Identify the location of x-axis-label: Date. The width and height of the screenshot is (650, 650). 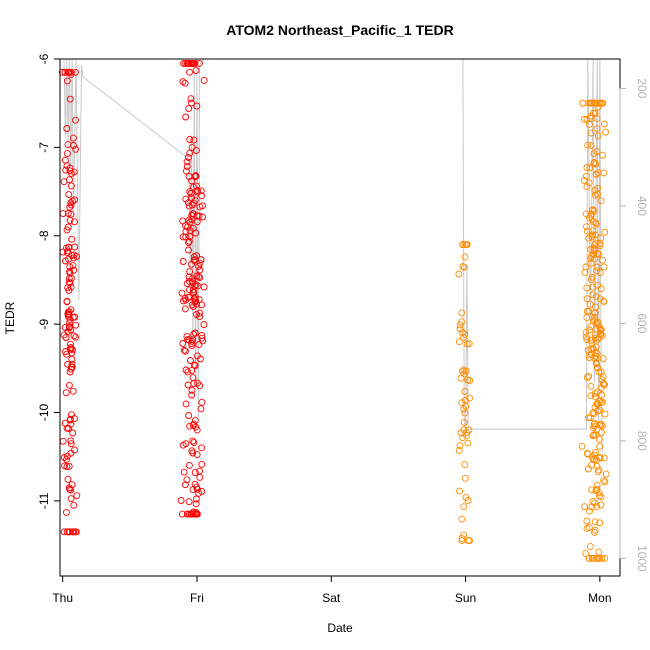
(340, 628).